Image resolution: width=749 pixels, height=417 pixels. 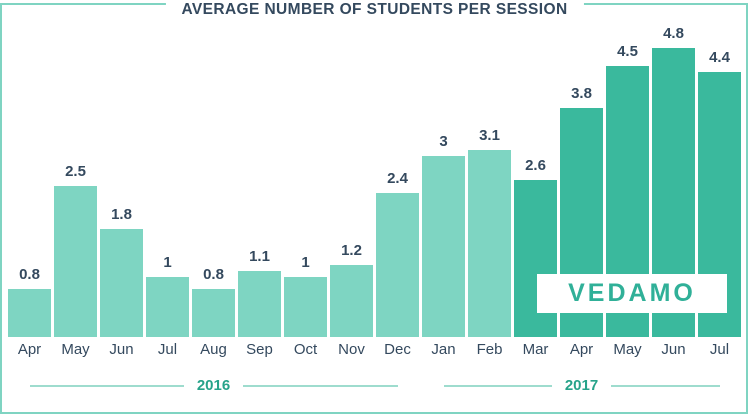 I want to click on bar-column-2016-may: 2.5, so click(x=75, y=250).